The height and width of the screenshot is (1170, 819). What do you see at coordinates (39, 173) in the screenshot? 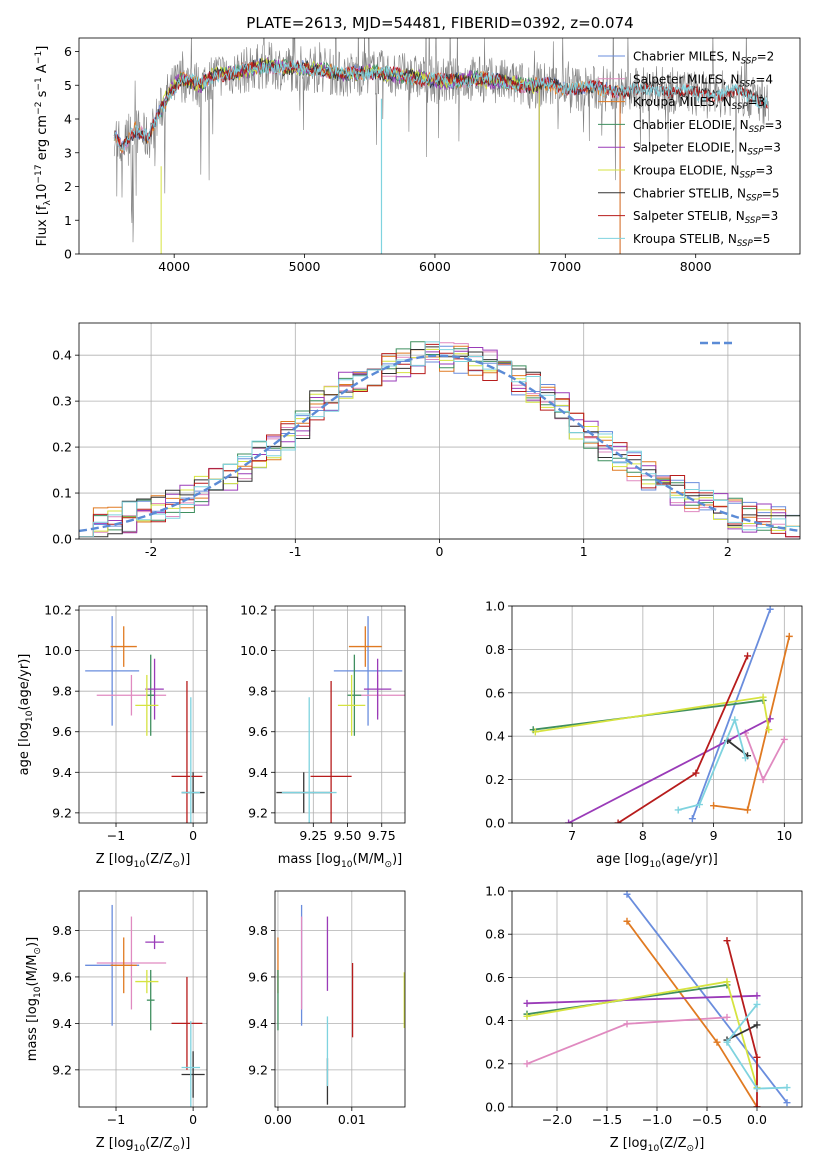
I see `y-axis-label-part: −17` at bounding box center [39, 173].